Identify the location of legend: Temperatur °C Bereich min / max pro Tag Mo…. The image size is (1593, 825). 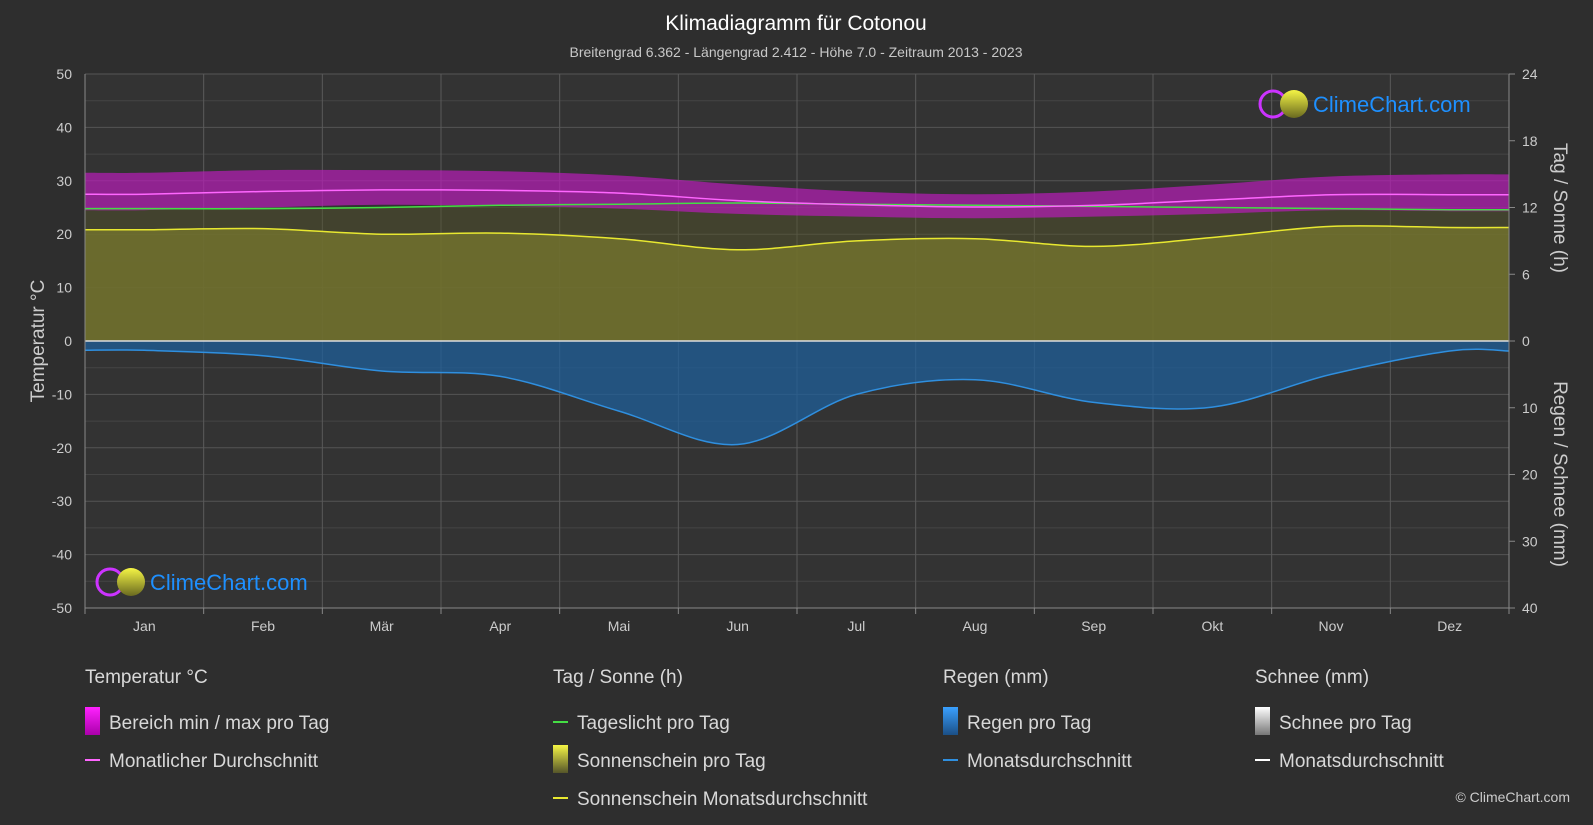
(764, 738).